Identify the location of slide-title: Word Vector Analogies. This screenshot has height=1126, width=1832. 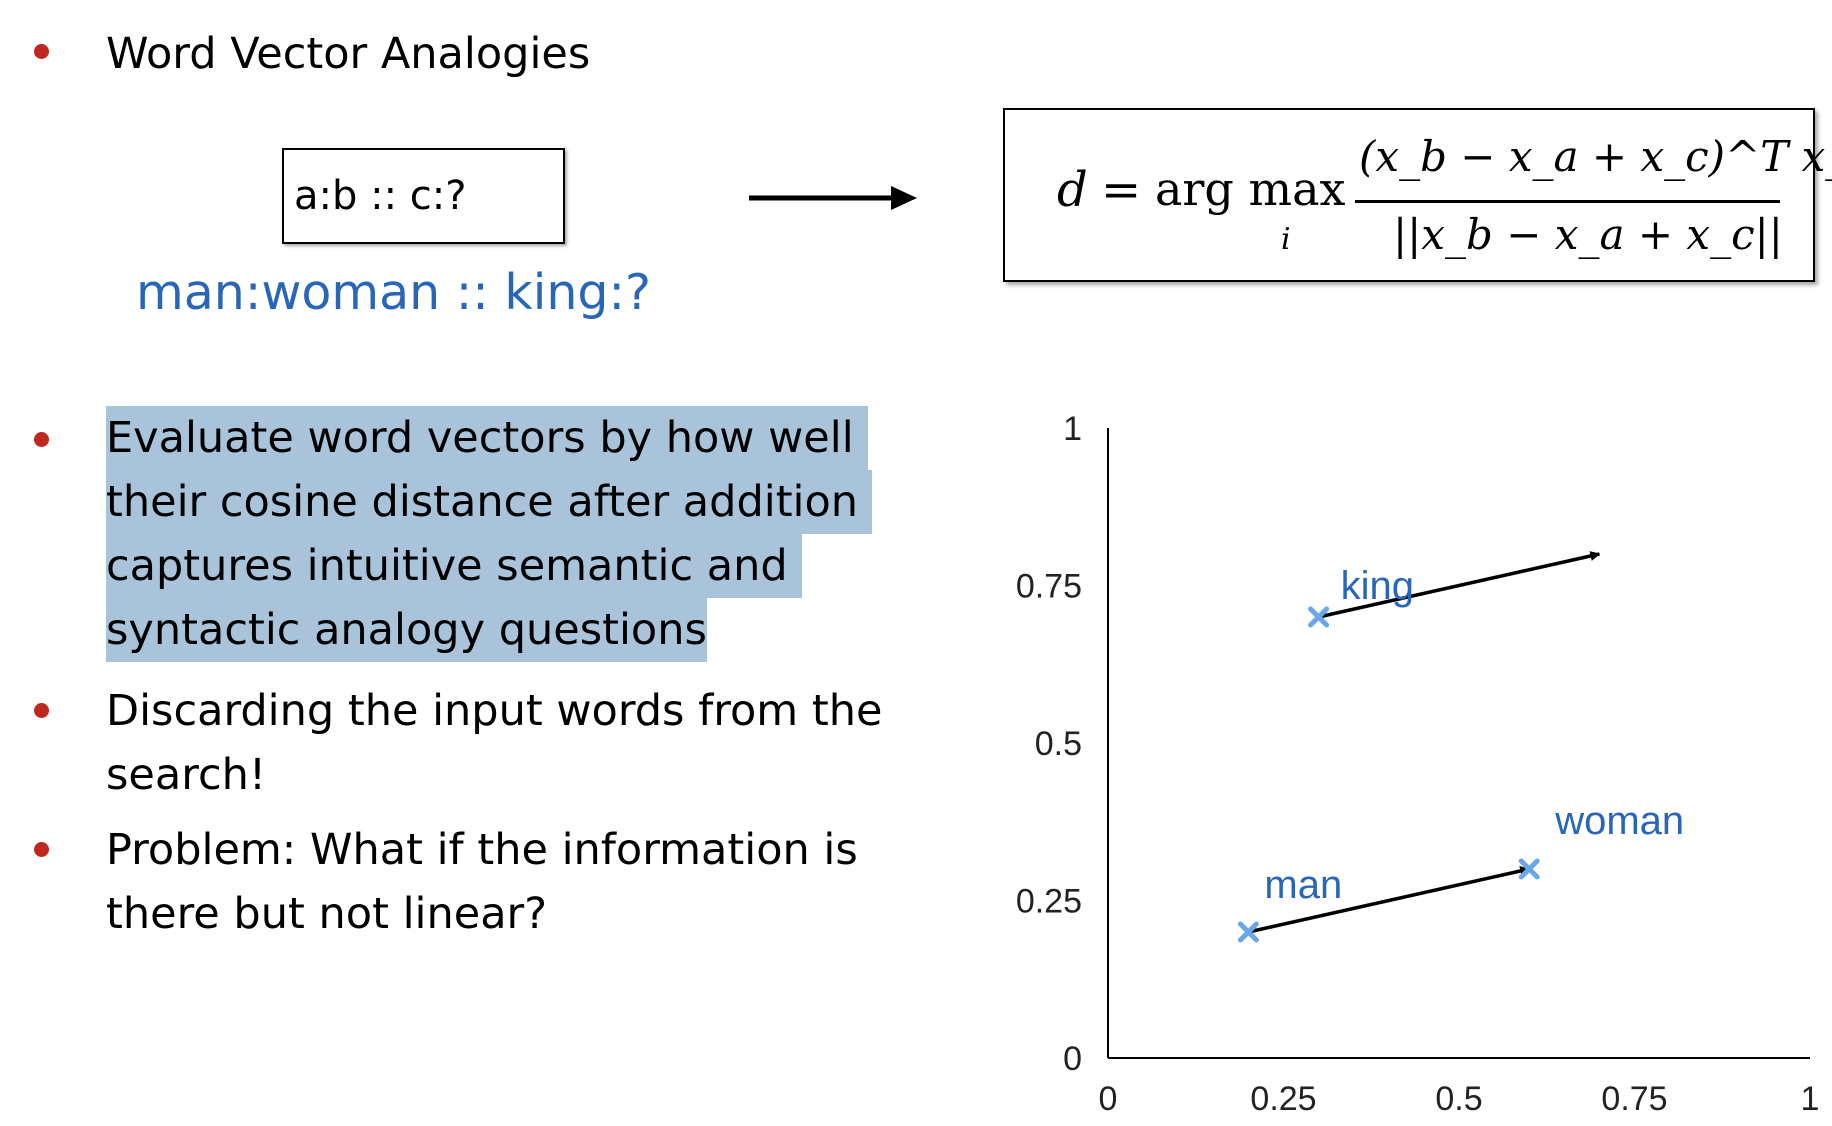
(348, 54).